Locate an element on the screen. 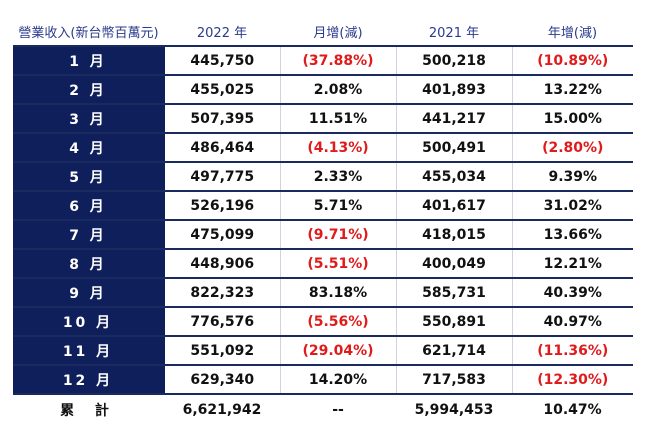 The image size is (646, 425). revenue-2022: 551,092 is located at coordinates (222, 351).